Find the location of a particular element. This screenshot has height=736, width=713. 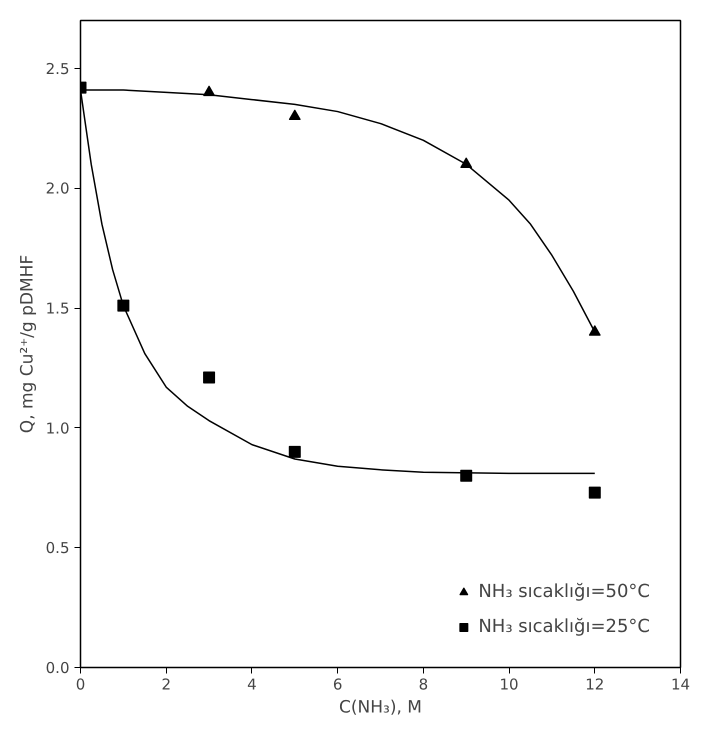

y-tick-label: 0.5 is located at coordinates (58, 548).